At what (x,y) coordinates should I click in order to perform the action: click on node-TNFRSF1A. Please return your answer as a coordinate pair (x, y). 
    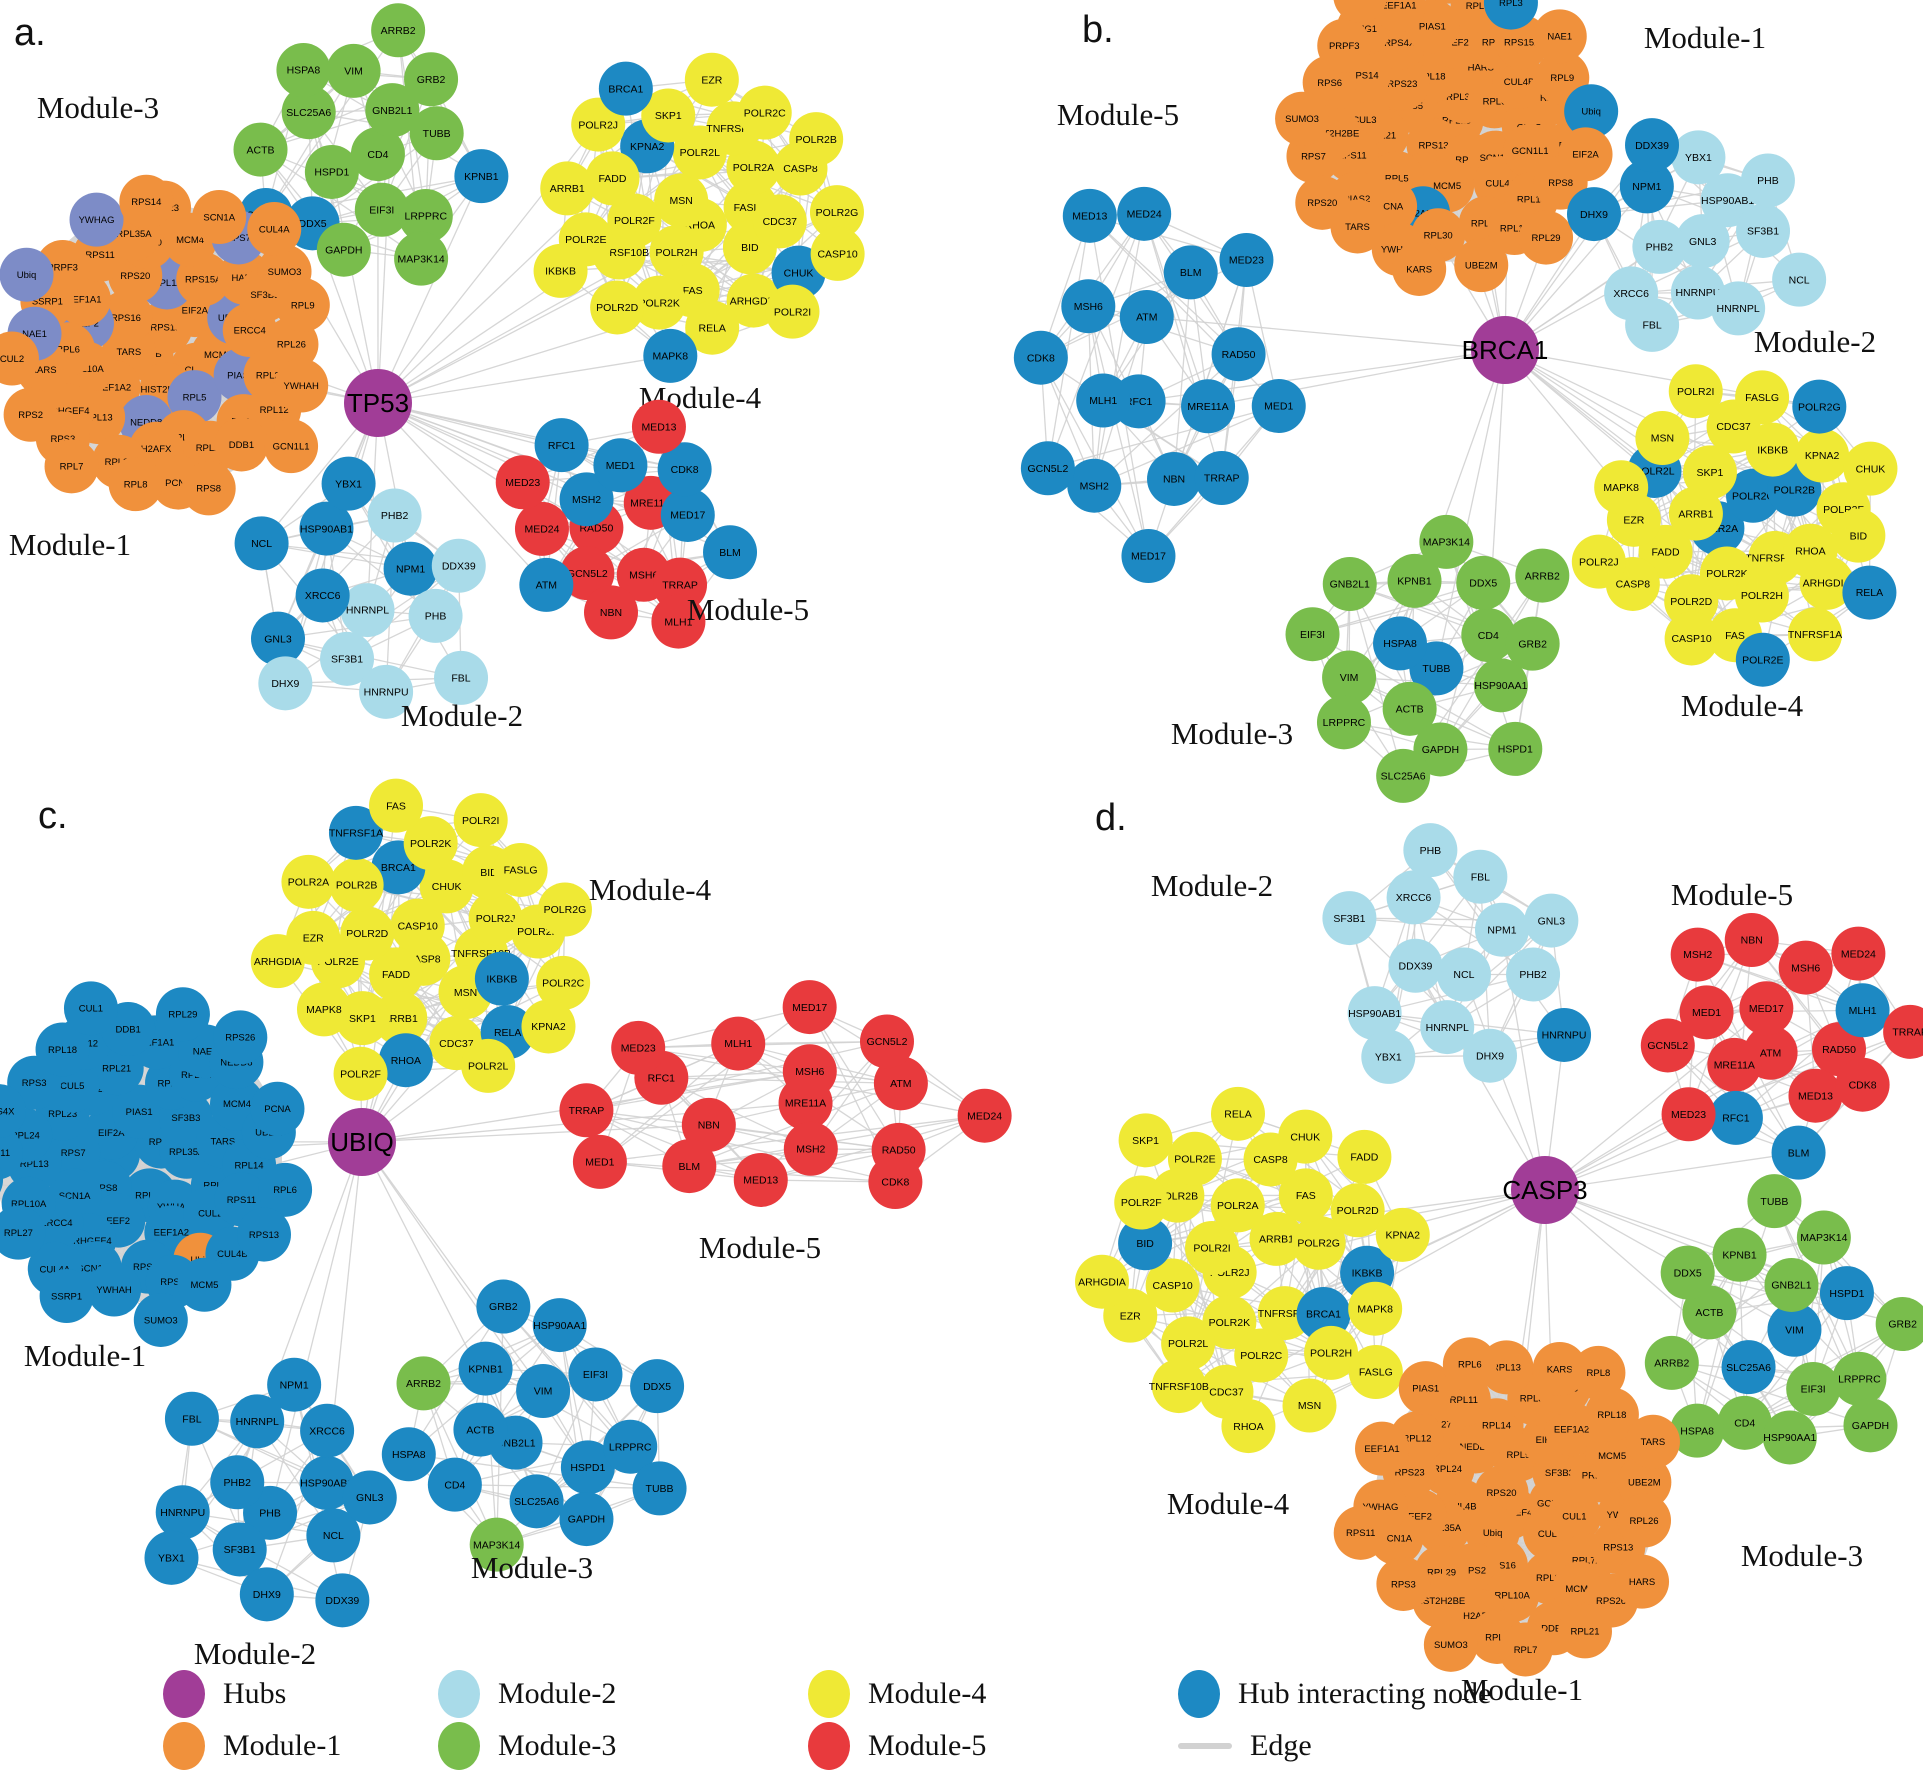
    Looking at the image, I should click on (1815, 634).